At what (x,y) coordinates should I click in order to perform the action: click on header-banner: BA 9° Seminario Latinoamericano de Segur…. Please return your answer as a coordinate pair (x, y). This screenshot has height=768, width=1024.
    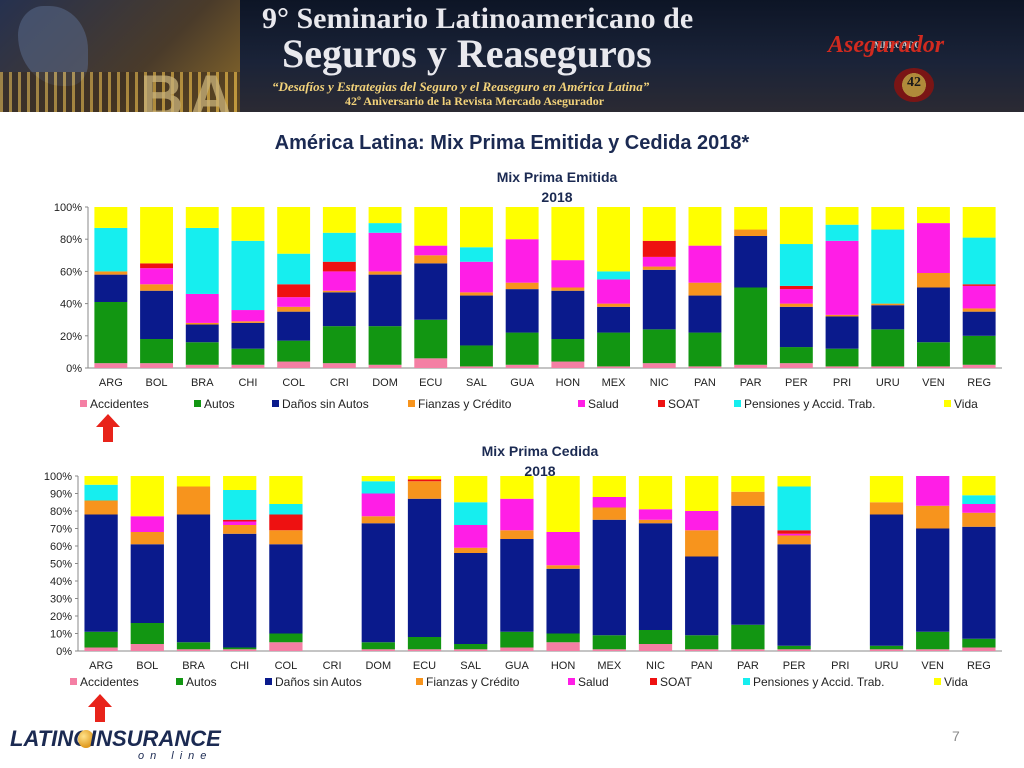
    Looking at the image, I should click on (512, 56).